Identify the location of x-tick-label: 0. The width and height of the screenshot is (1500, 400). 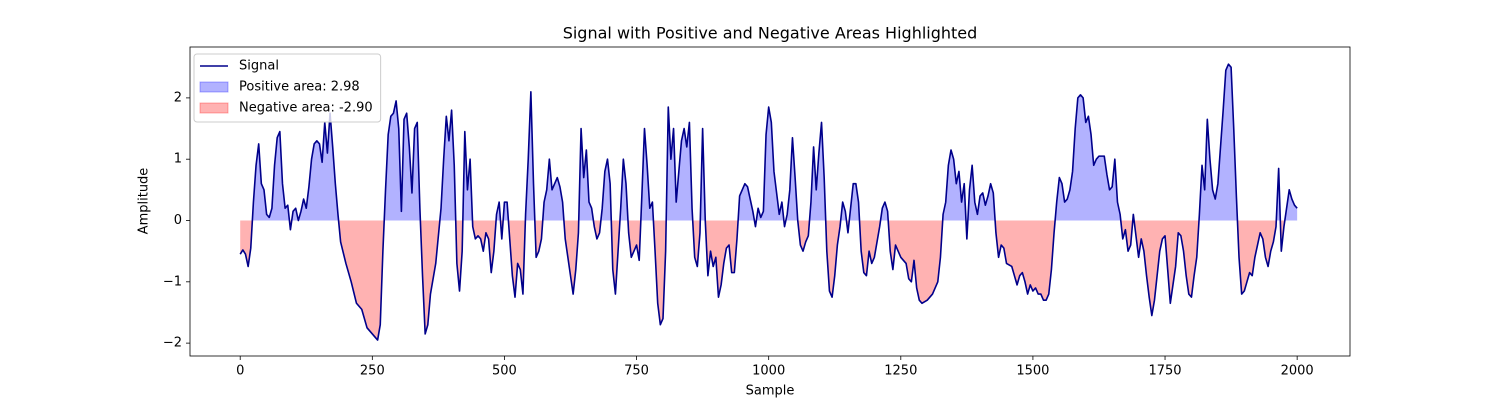
(240, 371).